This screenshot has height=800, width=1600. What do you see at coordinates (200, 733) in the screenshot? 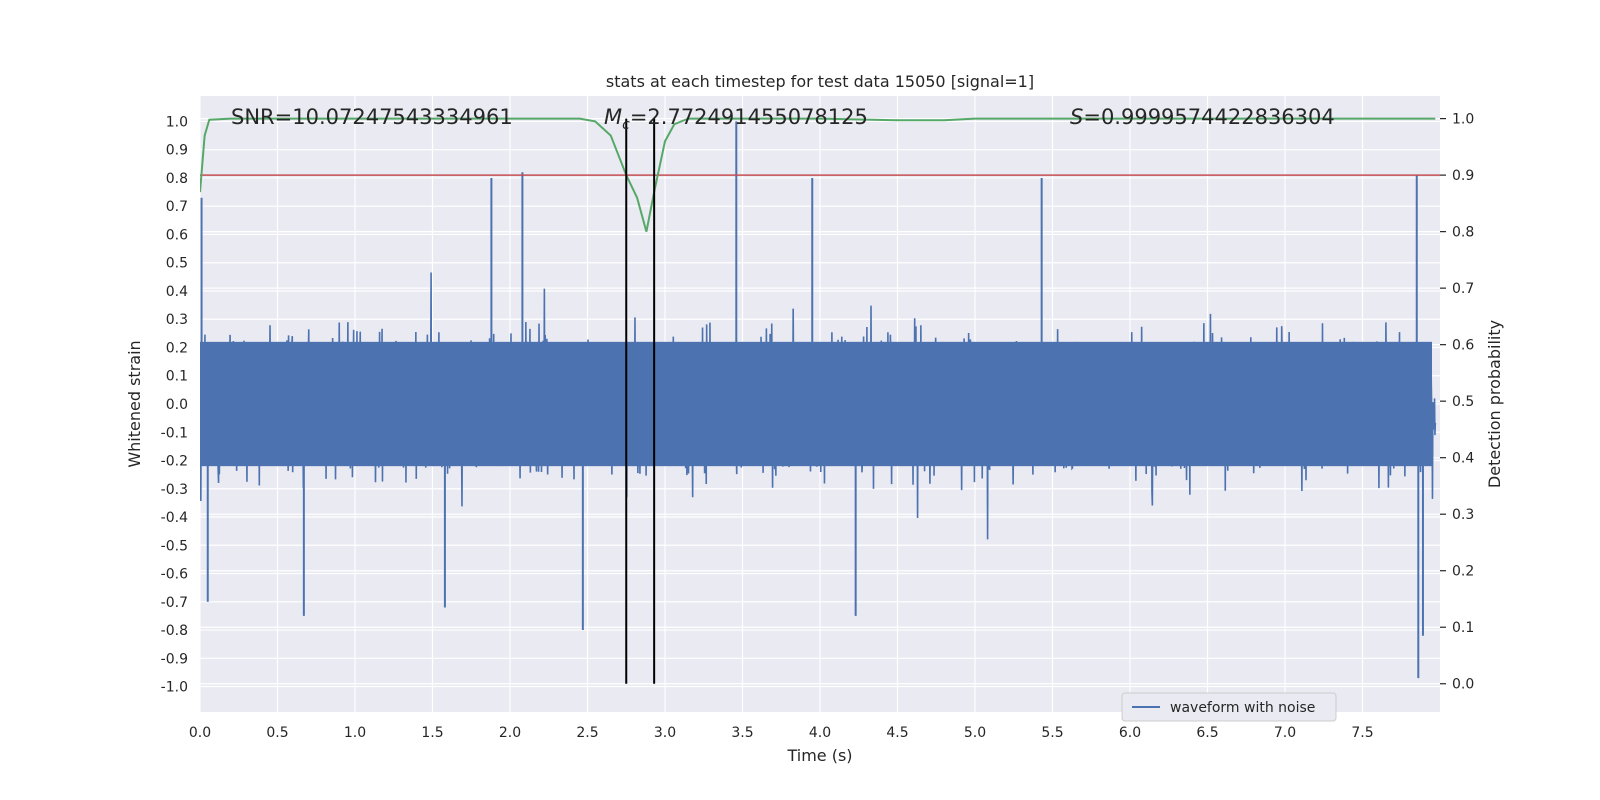
I see `x-tick-label: 0.0` at bounding box center [200, 733].